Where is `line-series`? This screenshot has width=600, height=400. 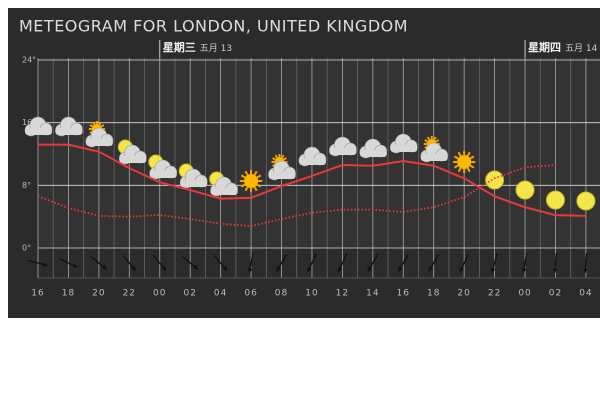 line-series is located at coordinates (296, 195).